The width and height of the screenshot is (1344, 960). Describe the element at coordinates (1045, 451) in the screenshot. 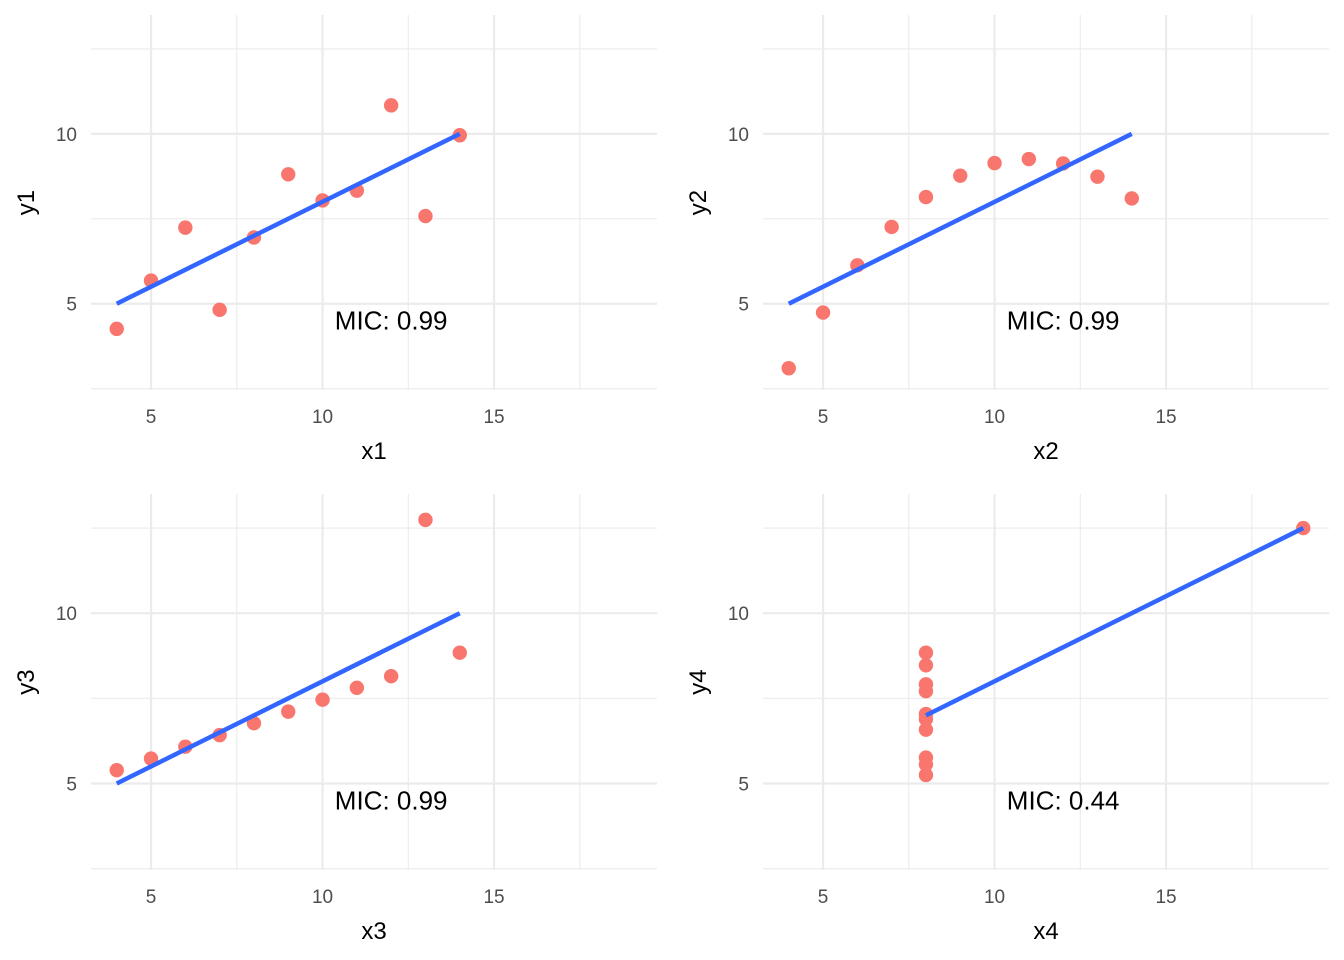

I see `x-axis-title: x2` at that location.